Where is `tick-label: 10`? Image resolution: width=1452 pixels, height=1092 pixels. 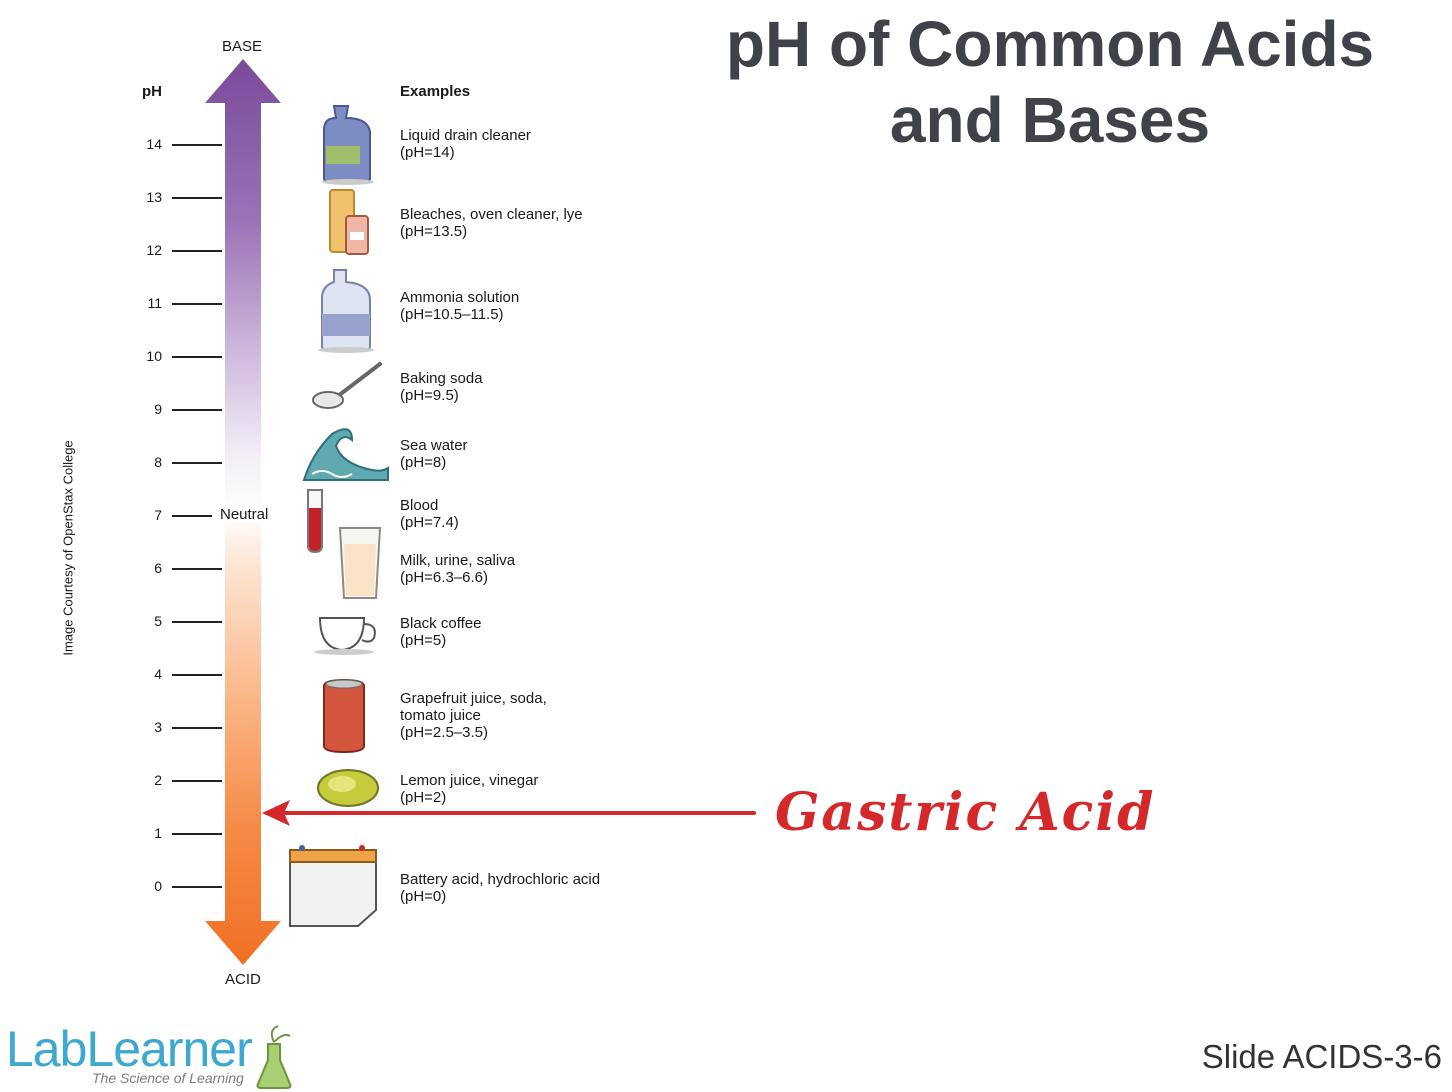
tick-label: 10 is located at coordinates (154, 356).